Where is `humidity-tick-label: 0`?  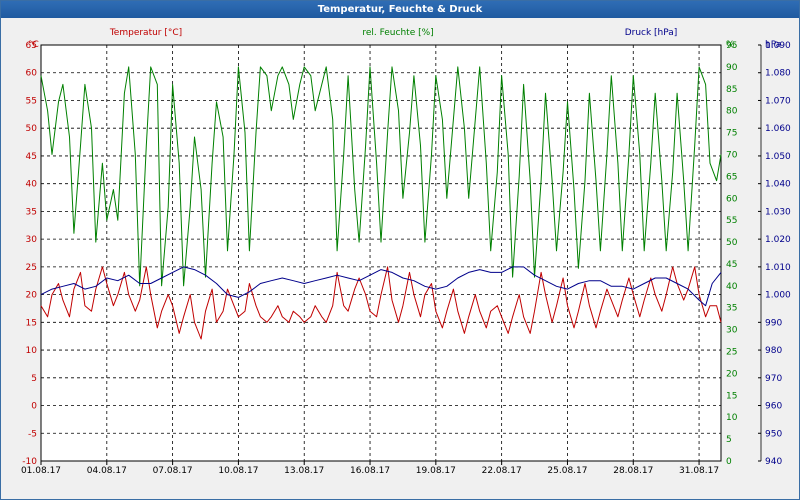 humidity-tick-label: 0 is located at coordinates (729, 462).